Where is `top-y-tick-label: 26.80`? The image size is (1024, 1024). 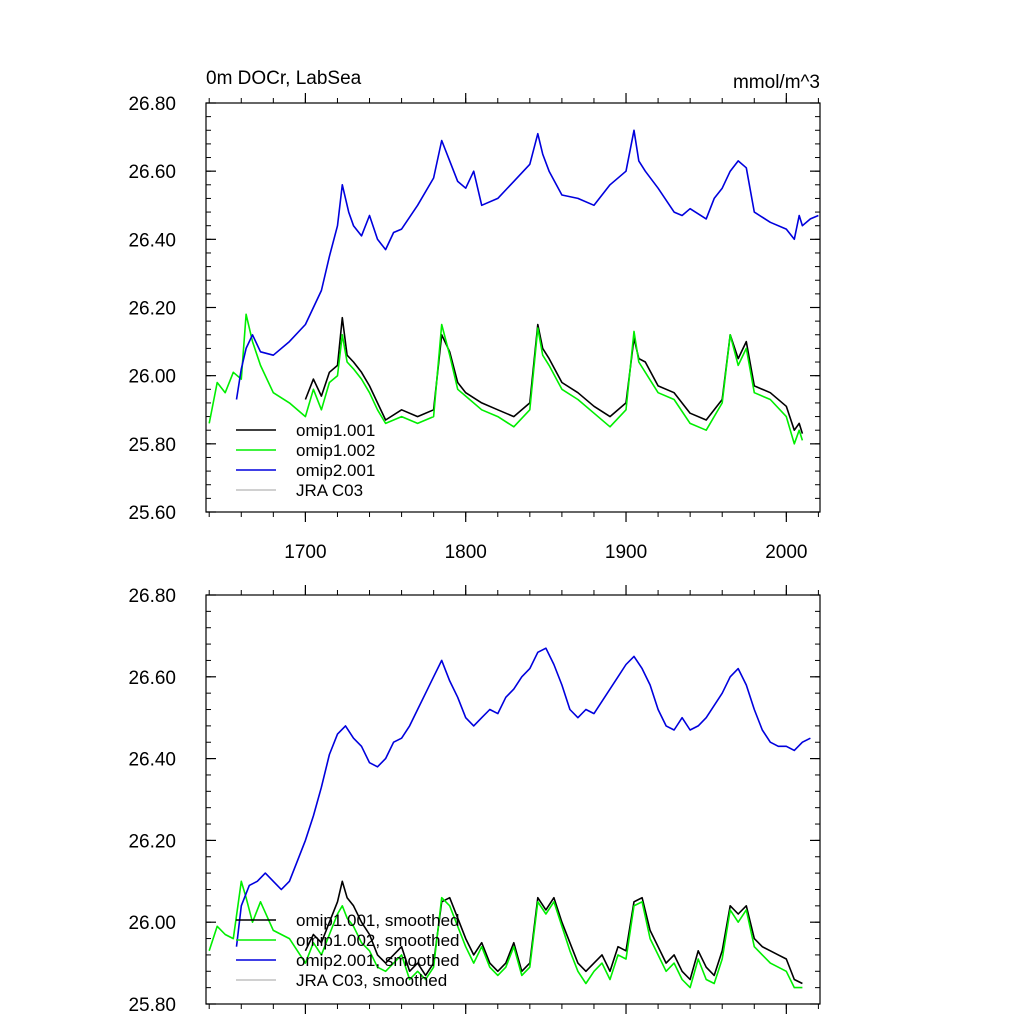
top-y-tick-label: 26.80 is located at coordinates (152, 104).